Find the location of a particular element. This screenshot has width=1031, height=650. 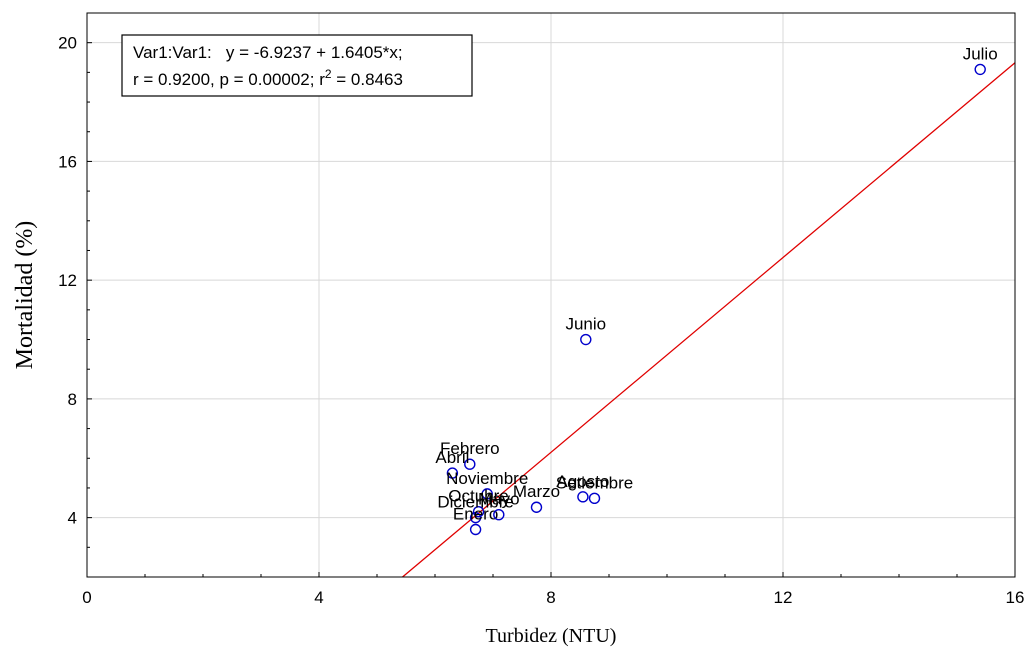

point-label: Setiembre is located at coordinates (594, 482).